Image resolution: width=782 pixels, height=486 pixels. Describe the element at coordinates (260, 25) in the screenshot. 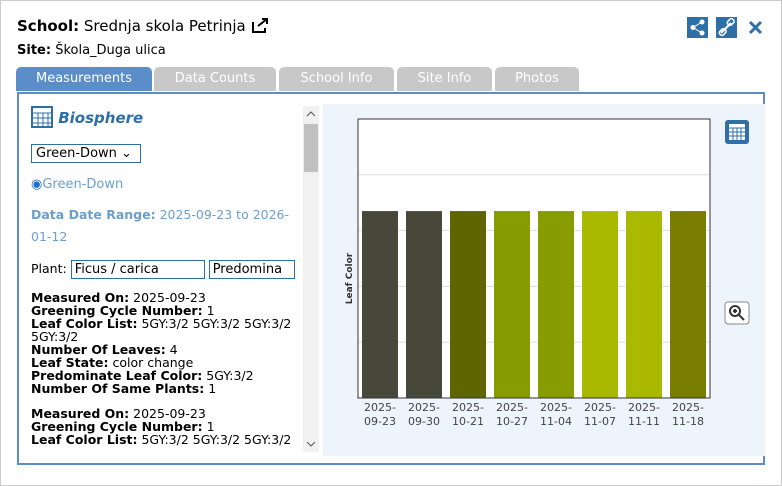

I see `open-icon` at that location.